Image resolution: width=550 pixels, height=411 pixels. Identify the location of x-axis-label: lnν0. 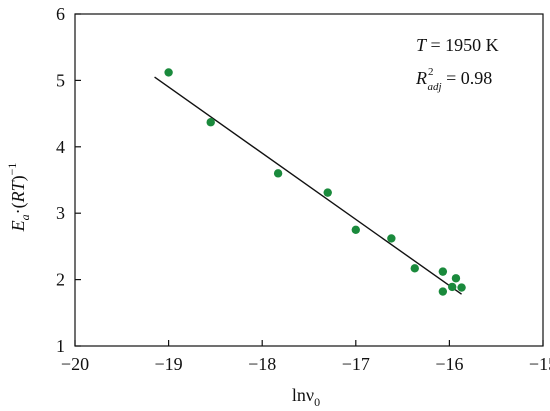
(306, 397).